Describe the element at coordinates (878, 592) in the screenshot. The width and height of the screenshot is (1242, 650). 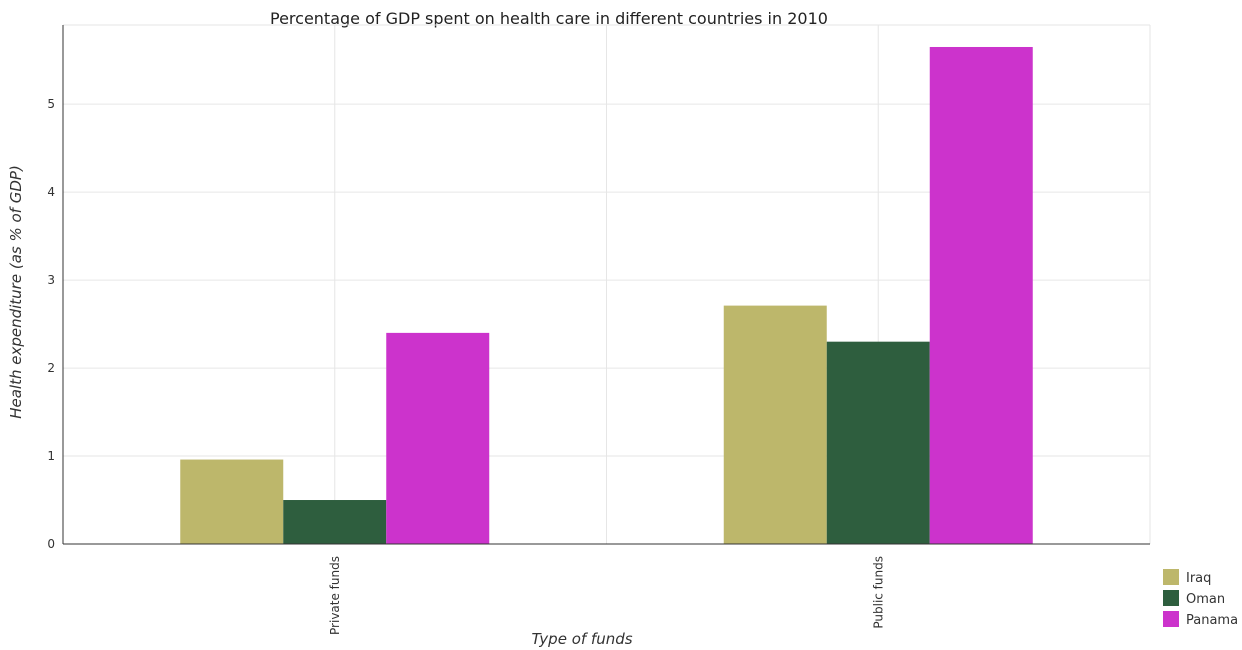
I see `x-tick-label: Public funds` at that location.